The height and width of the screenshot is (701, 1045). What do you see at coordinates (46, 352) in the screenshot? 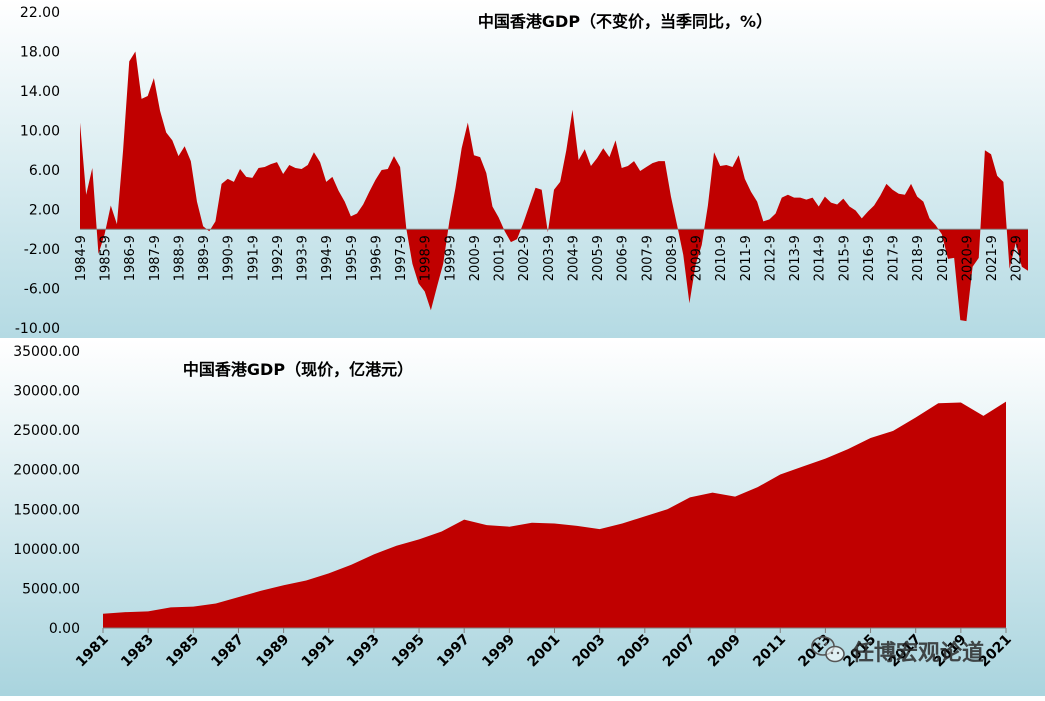
I see `chart-bottom-y-tick-label: 35000.00` at bounding box center [46, 352].